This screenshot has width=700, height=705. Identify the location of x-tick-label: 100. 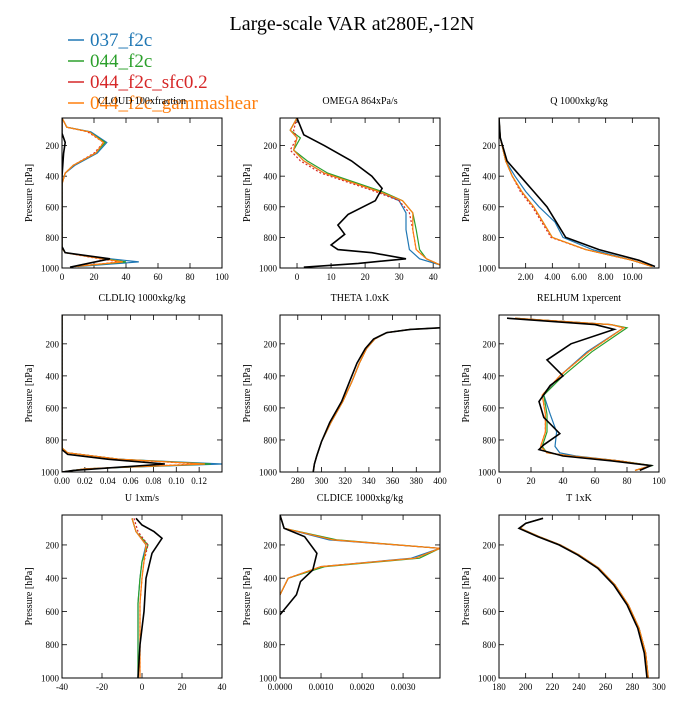
(222, 277).